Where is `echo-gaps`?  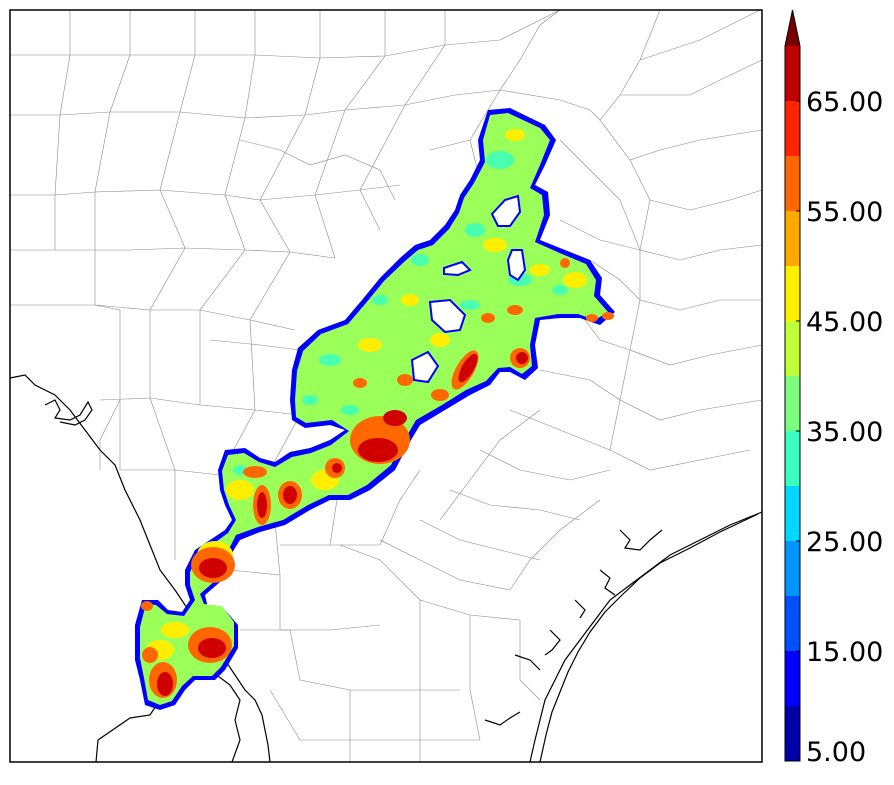 echo-gaps is located at coordinates (468, 289).